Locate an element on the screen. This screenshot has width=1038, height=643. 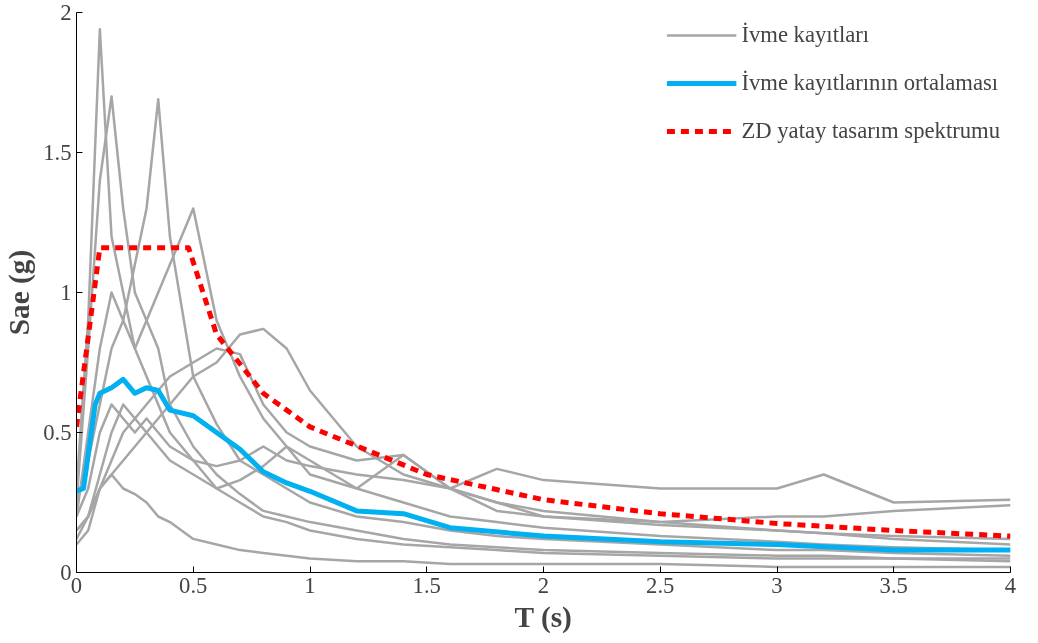
y-axis-title: Sae (g) is located at coordinates (20, 292).